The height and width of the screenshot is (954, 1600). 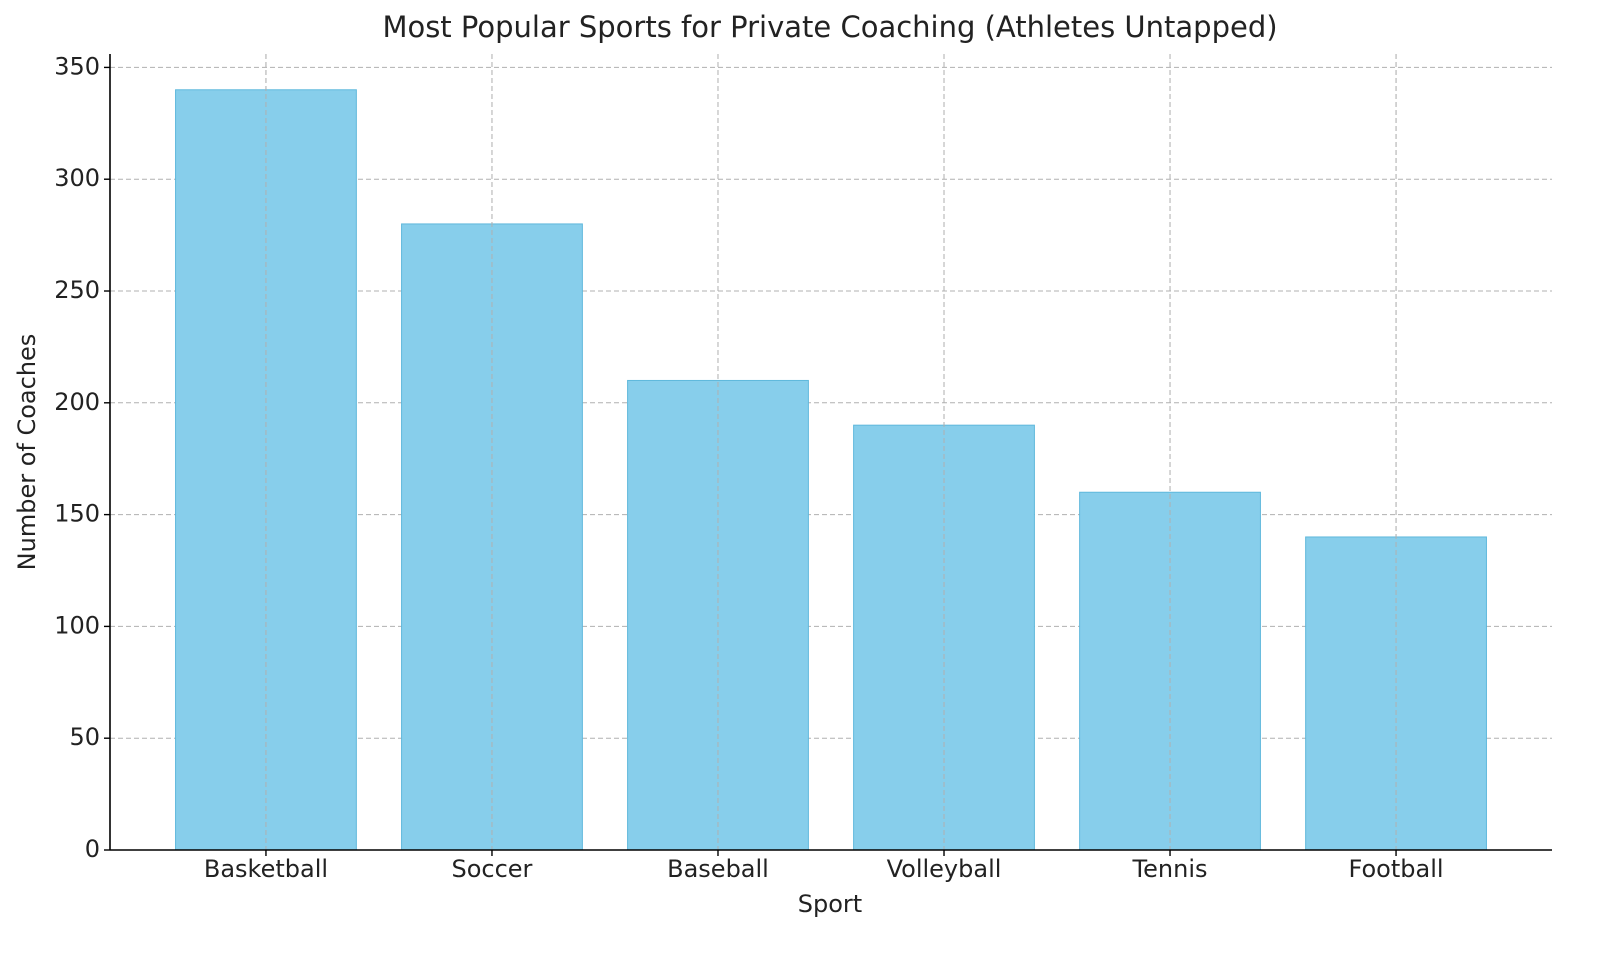 I want to click on x-tick-label: Tennis, so click(x=1170, y=869).